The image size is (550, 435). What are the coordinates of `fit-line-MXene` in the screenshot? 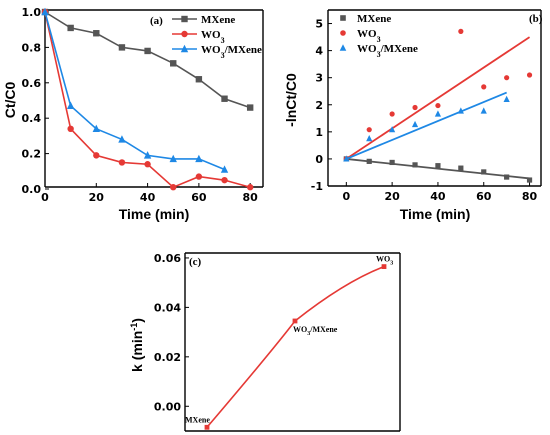 It's located at (438, 169).